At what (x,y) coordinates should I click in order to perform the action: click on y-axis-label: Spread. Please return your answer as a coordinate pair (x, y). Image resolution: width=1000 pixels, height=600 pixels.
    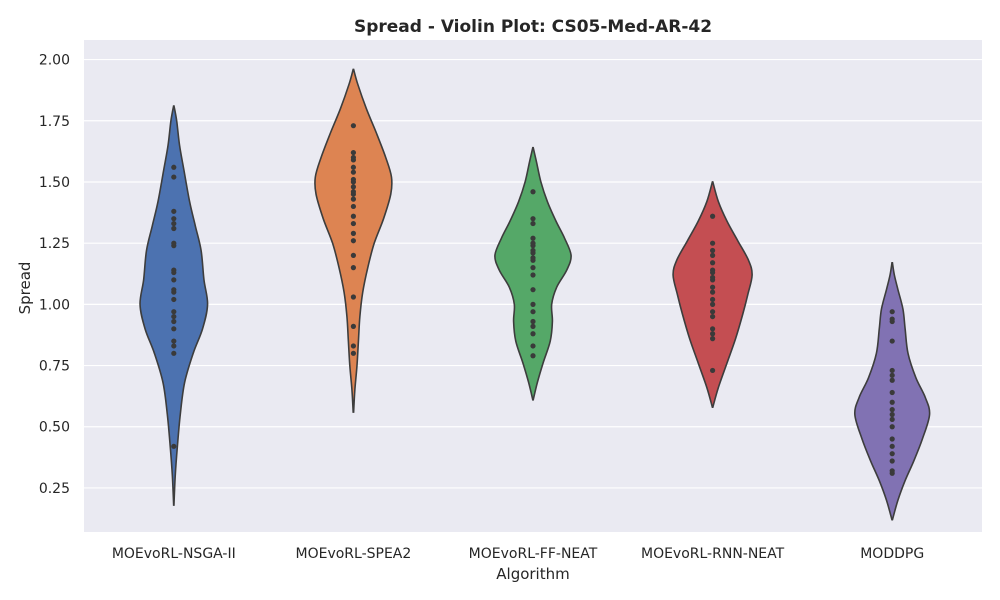
    Looking at the image, I should click on (25, 288).